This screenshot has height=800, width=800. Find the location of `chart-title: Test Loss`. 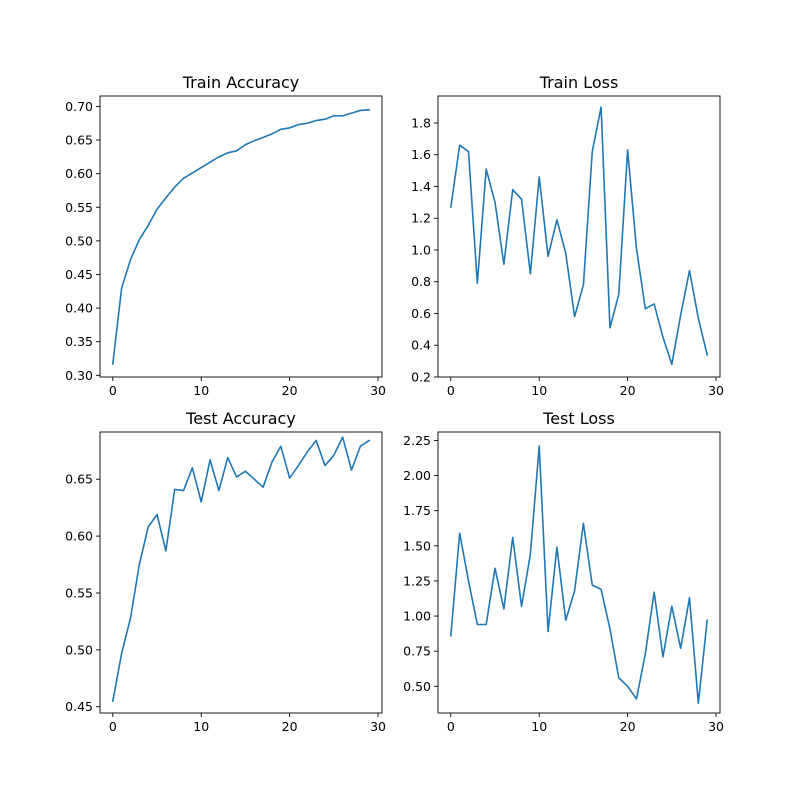

chart-title: Test Loss is located at coordinates (578, 418).